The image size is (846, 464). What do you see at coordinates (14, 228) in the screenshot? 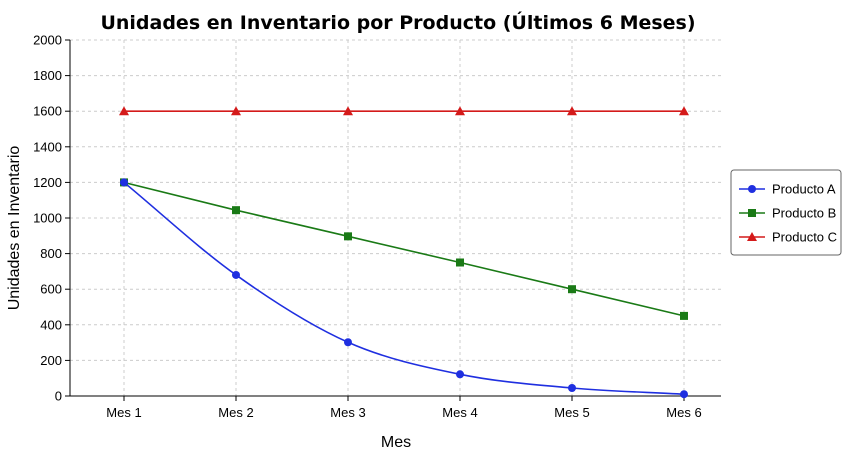
I see `y-axis-label: Unidades en Inventario` at bounding box center [14, 228].